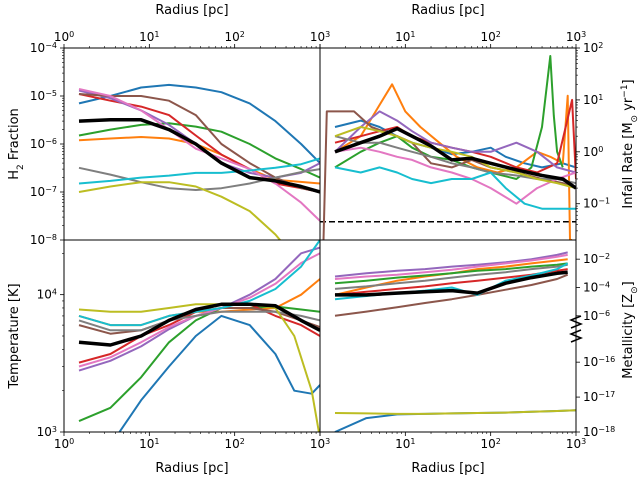  I want to click on metal-x-tick-label-exp: 2, so click(498, 441).